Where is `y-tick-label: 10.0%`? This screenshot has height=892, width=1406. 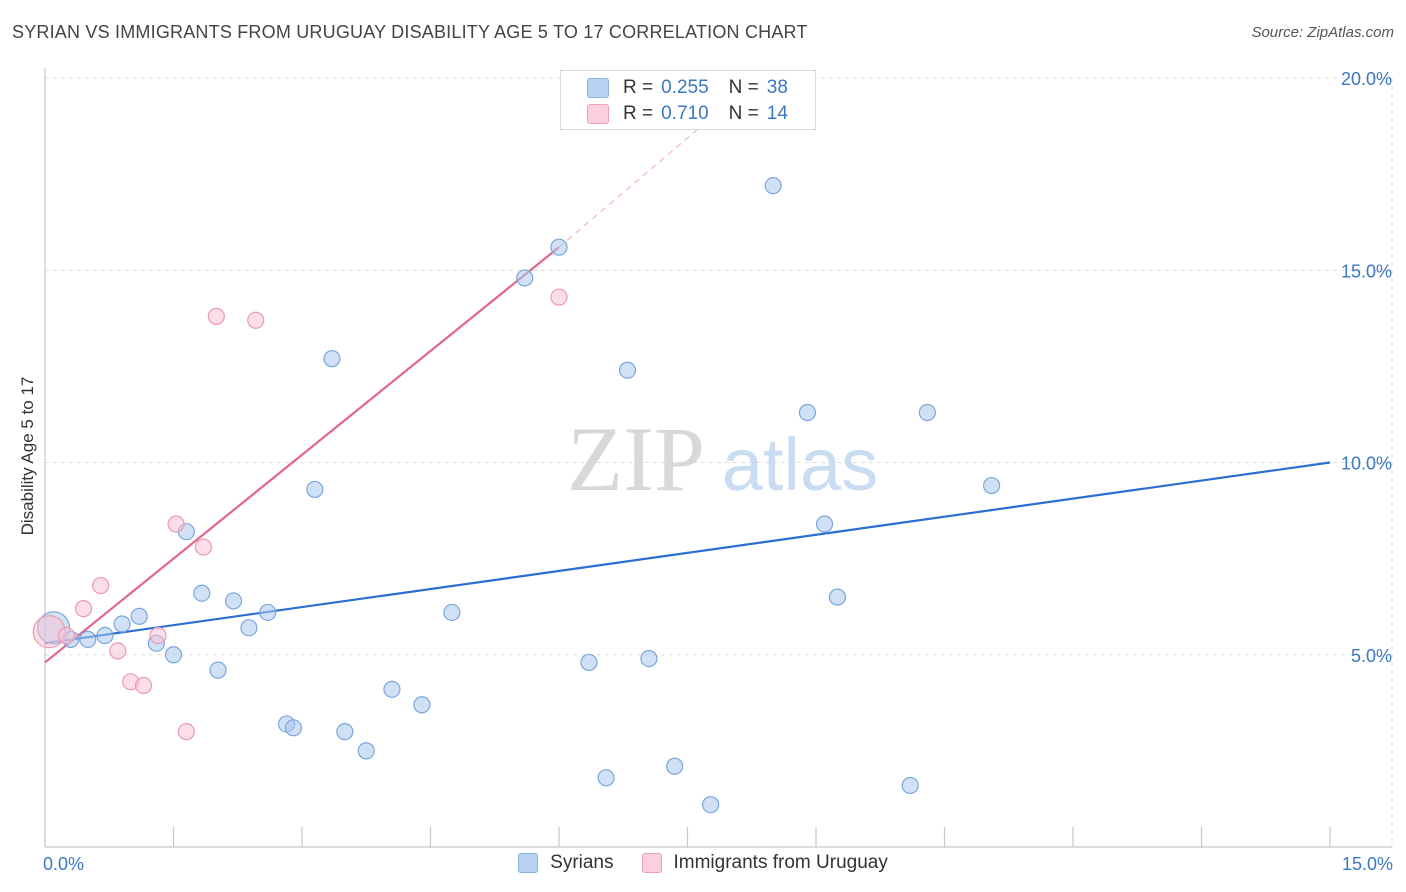 y-tick-label: 10.0% is located at coordinates (1366, 464).